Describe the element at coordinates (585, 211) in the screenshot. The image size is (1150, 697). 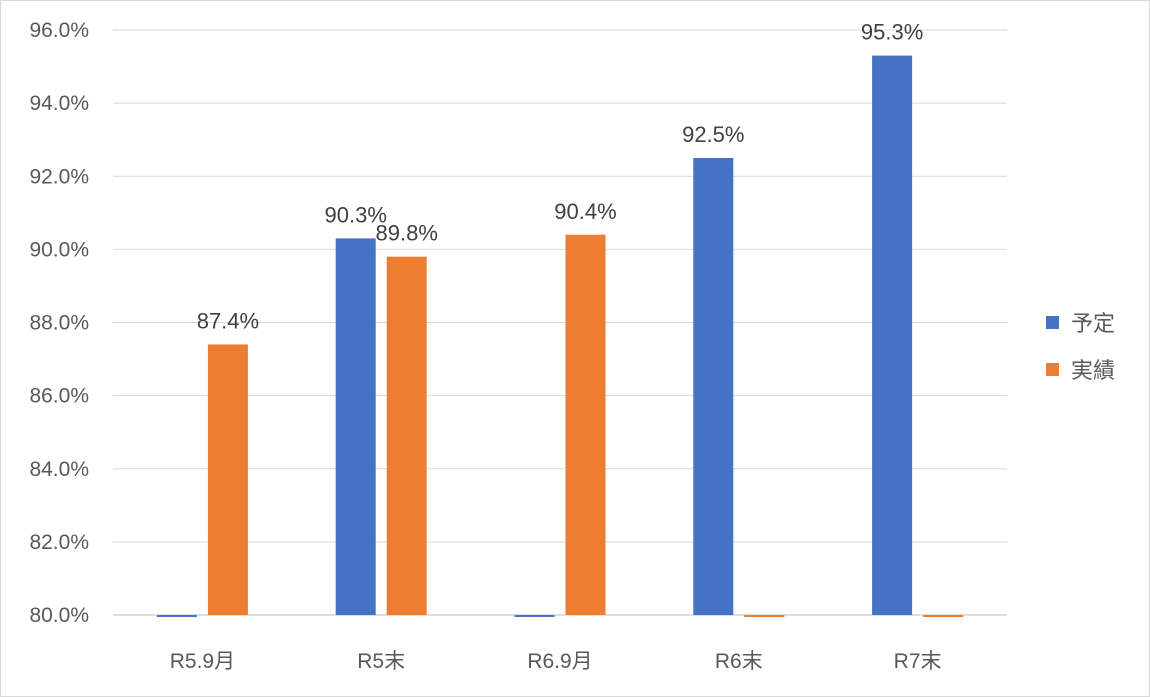
I see `data-label: 90.4%` at that location.